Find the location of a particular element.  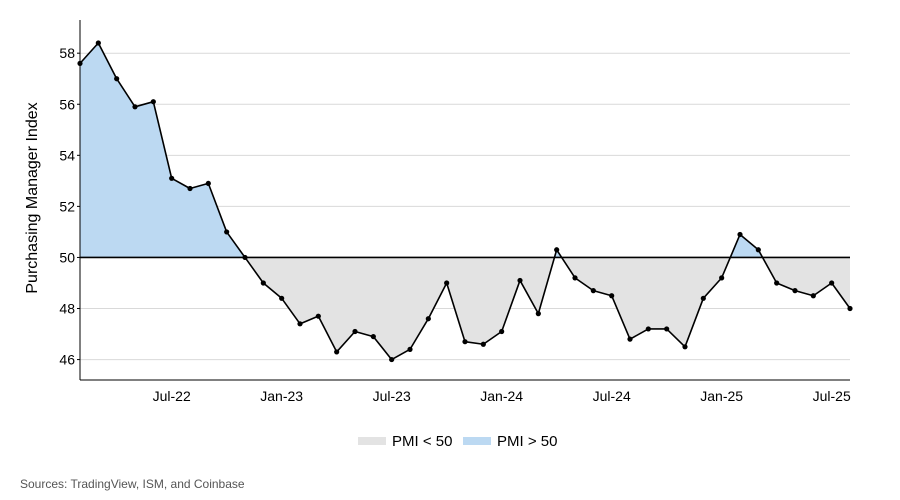

y-tick-label: 56 is located at coordinates (67, 104).